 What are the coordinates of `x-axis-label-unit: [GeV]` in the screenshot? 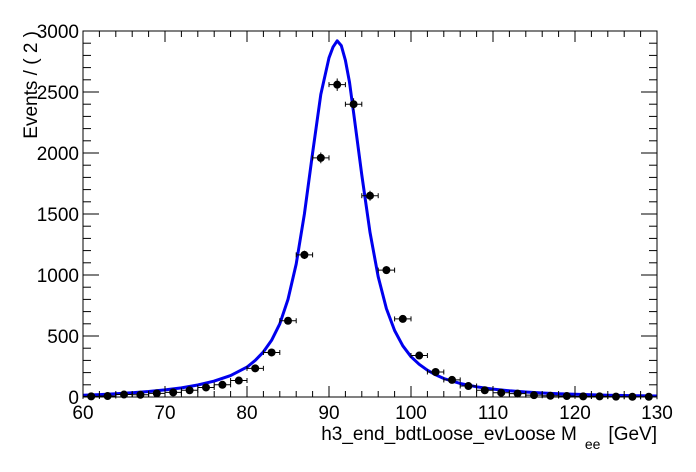 It's located at (632, 434).